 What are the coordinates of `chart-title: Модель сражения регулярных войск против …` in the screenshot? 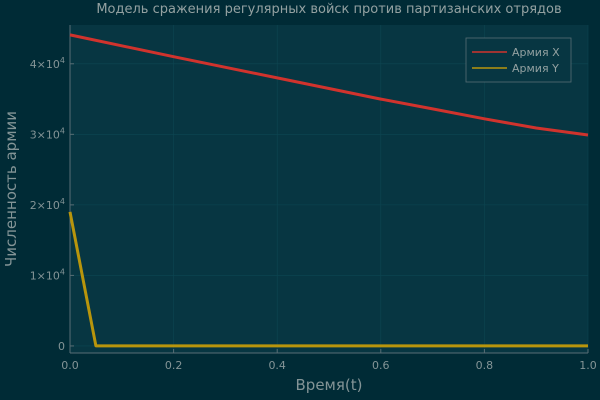 It's located at (328, 9).